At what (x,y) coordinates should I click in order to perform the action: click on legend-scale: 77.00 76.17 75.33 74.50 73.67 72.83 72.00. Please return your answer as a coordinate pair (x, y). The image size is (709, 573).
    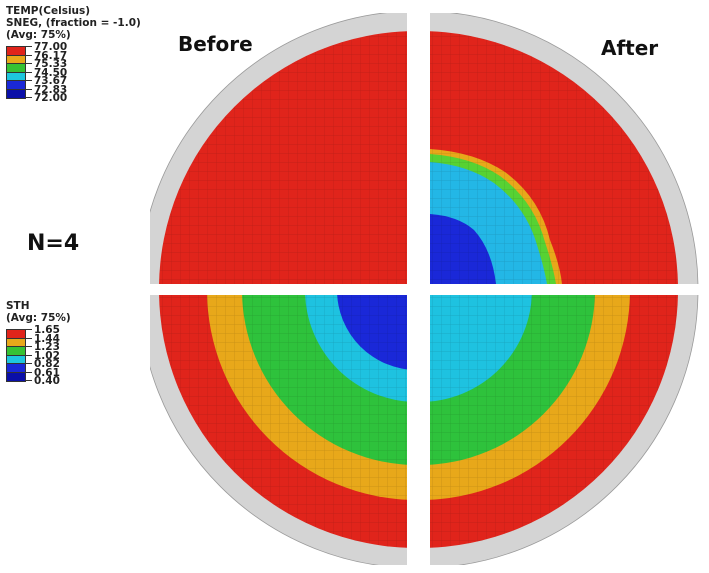
    Looking at the image, I should click on (73, 78).